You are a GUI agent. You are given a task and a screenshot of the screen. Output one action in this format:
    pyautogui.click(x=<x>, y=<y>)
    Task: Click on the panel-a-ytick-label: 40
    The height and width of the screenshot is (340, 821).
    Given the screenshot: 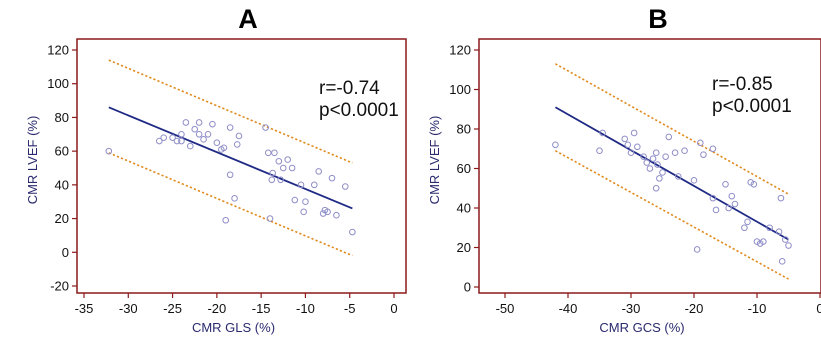 What is the action you would take?
    pyautogui.click(x=62, y=184)
    